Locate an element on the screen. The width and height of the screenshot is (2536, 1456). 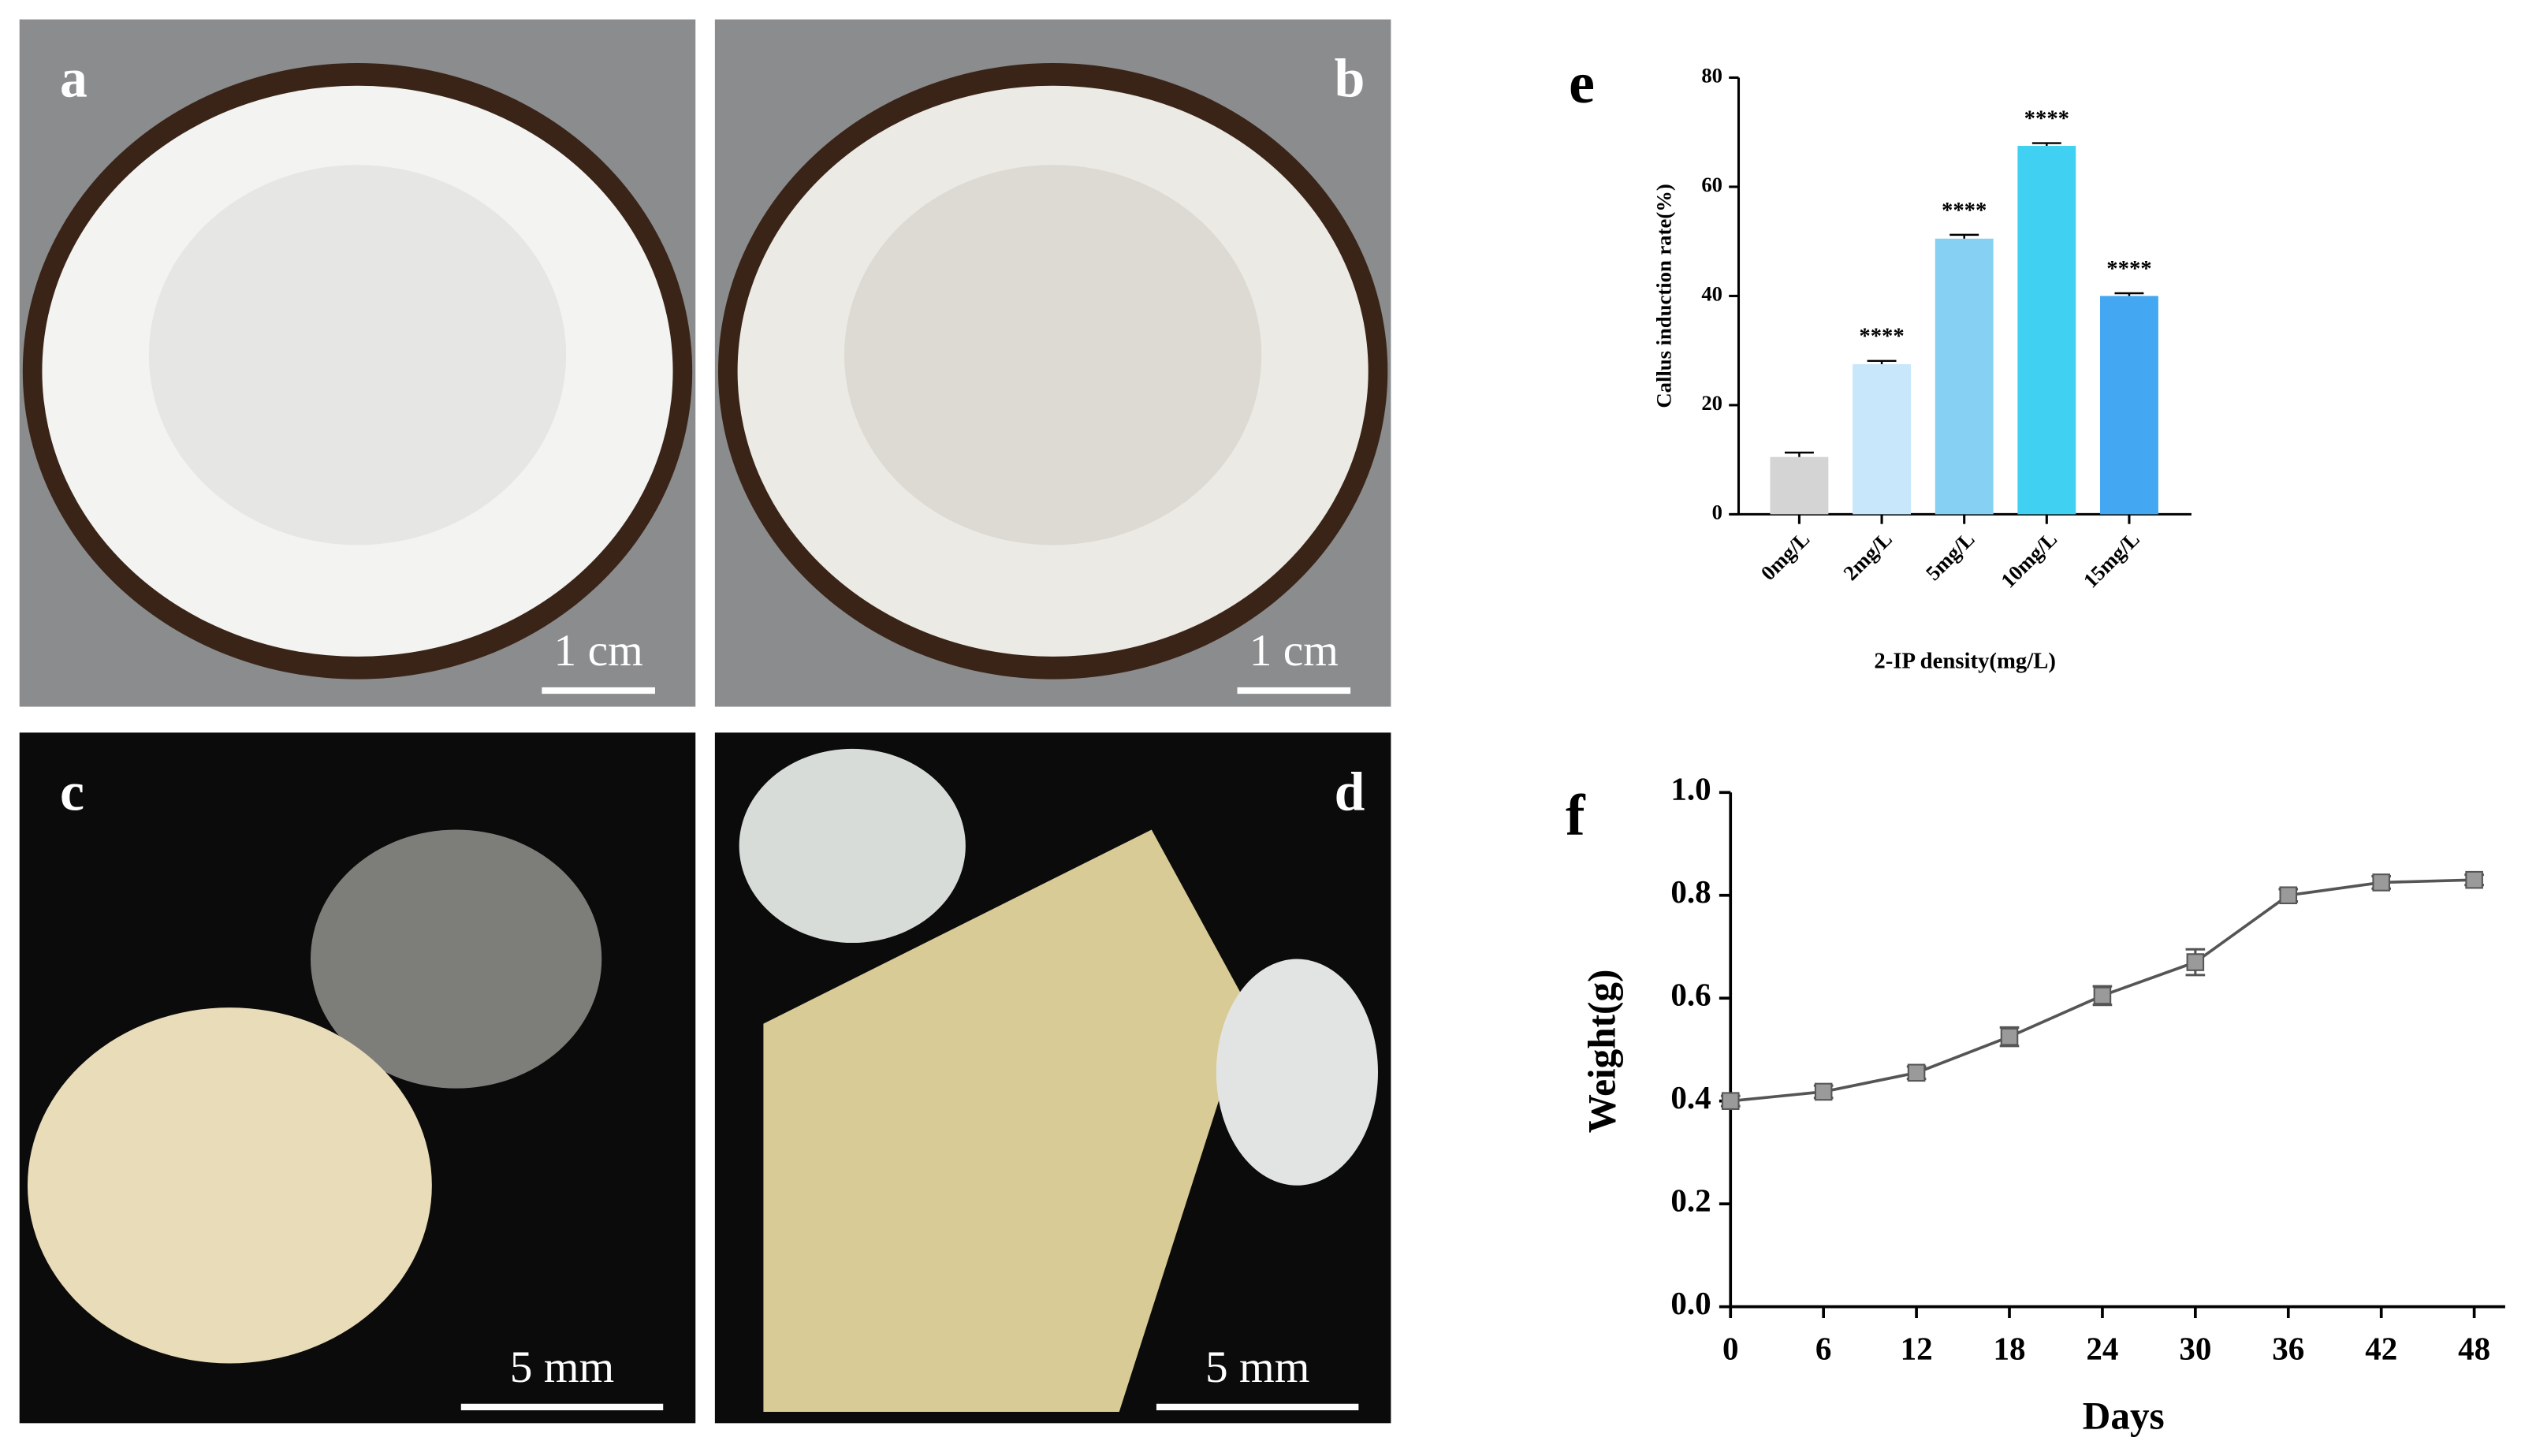
y-axis-title: Weight(g) is located at coordinates (1602, 1052).